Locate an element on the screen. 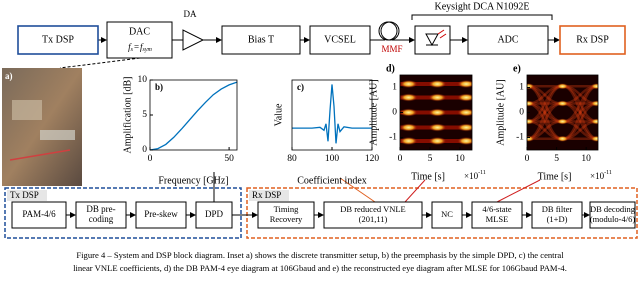  y-tick-label: 10 is located at coordinates (143, 80).